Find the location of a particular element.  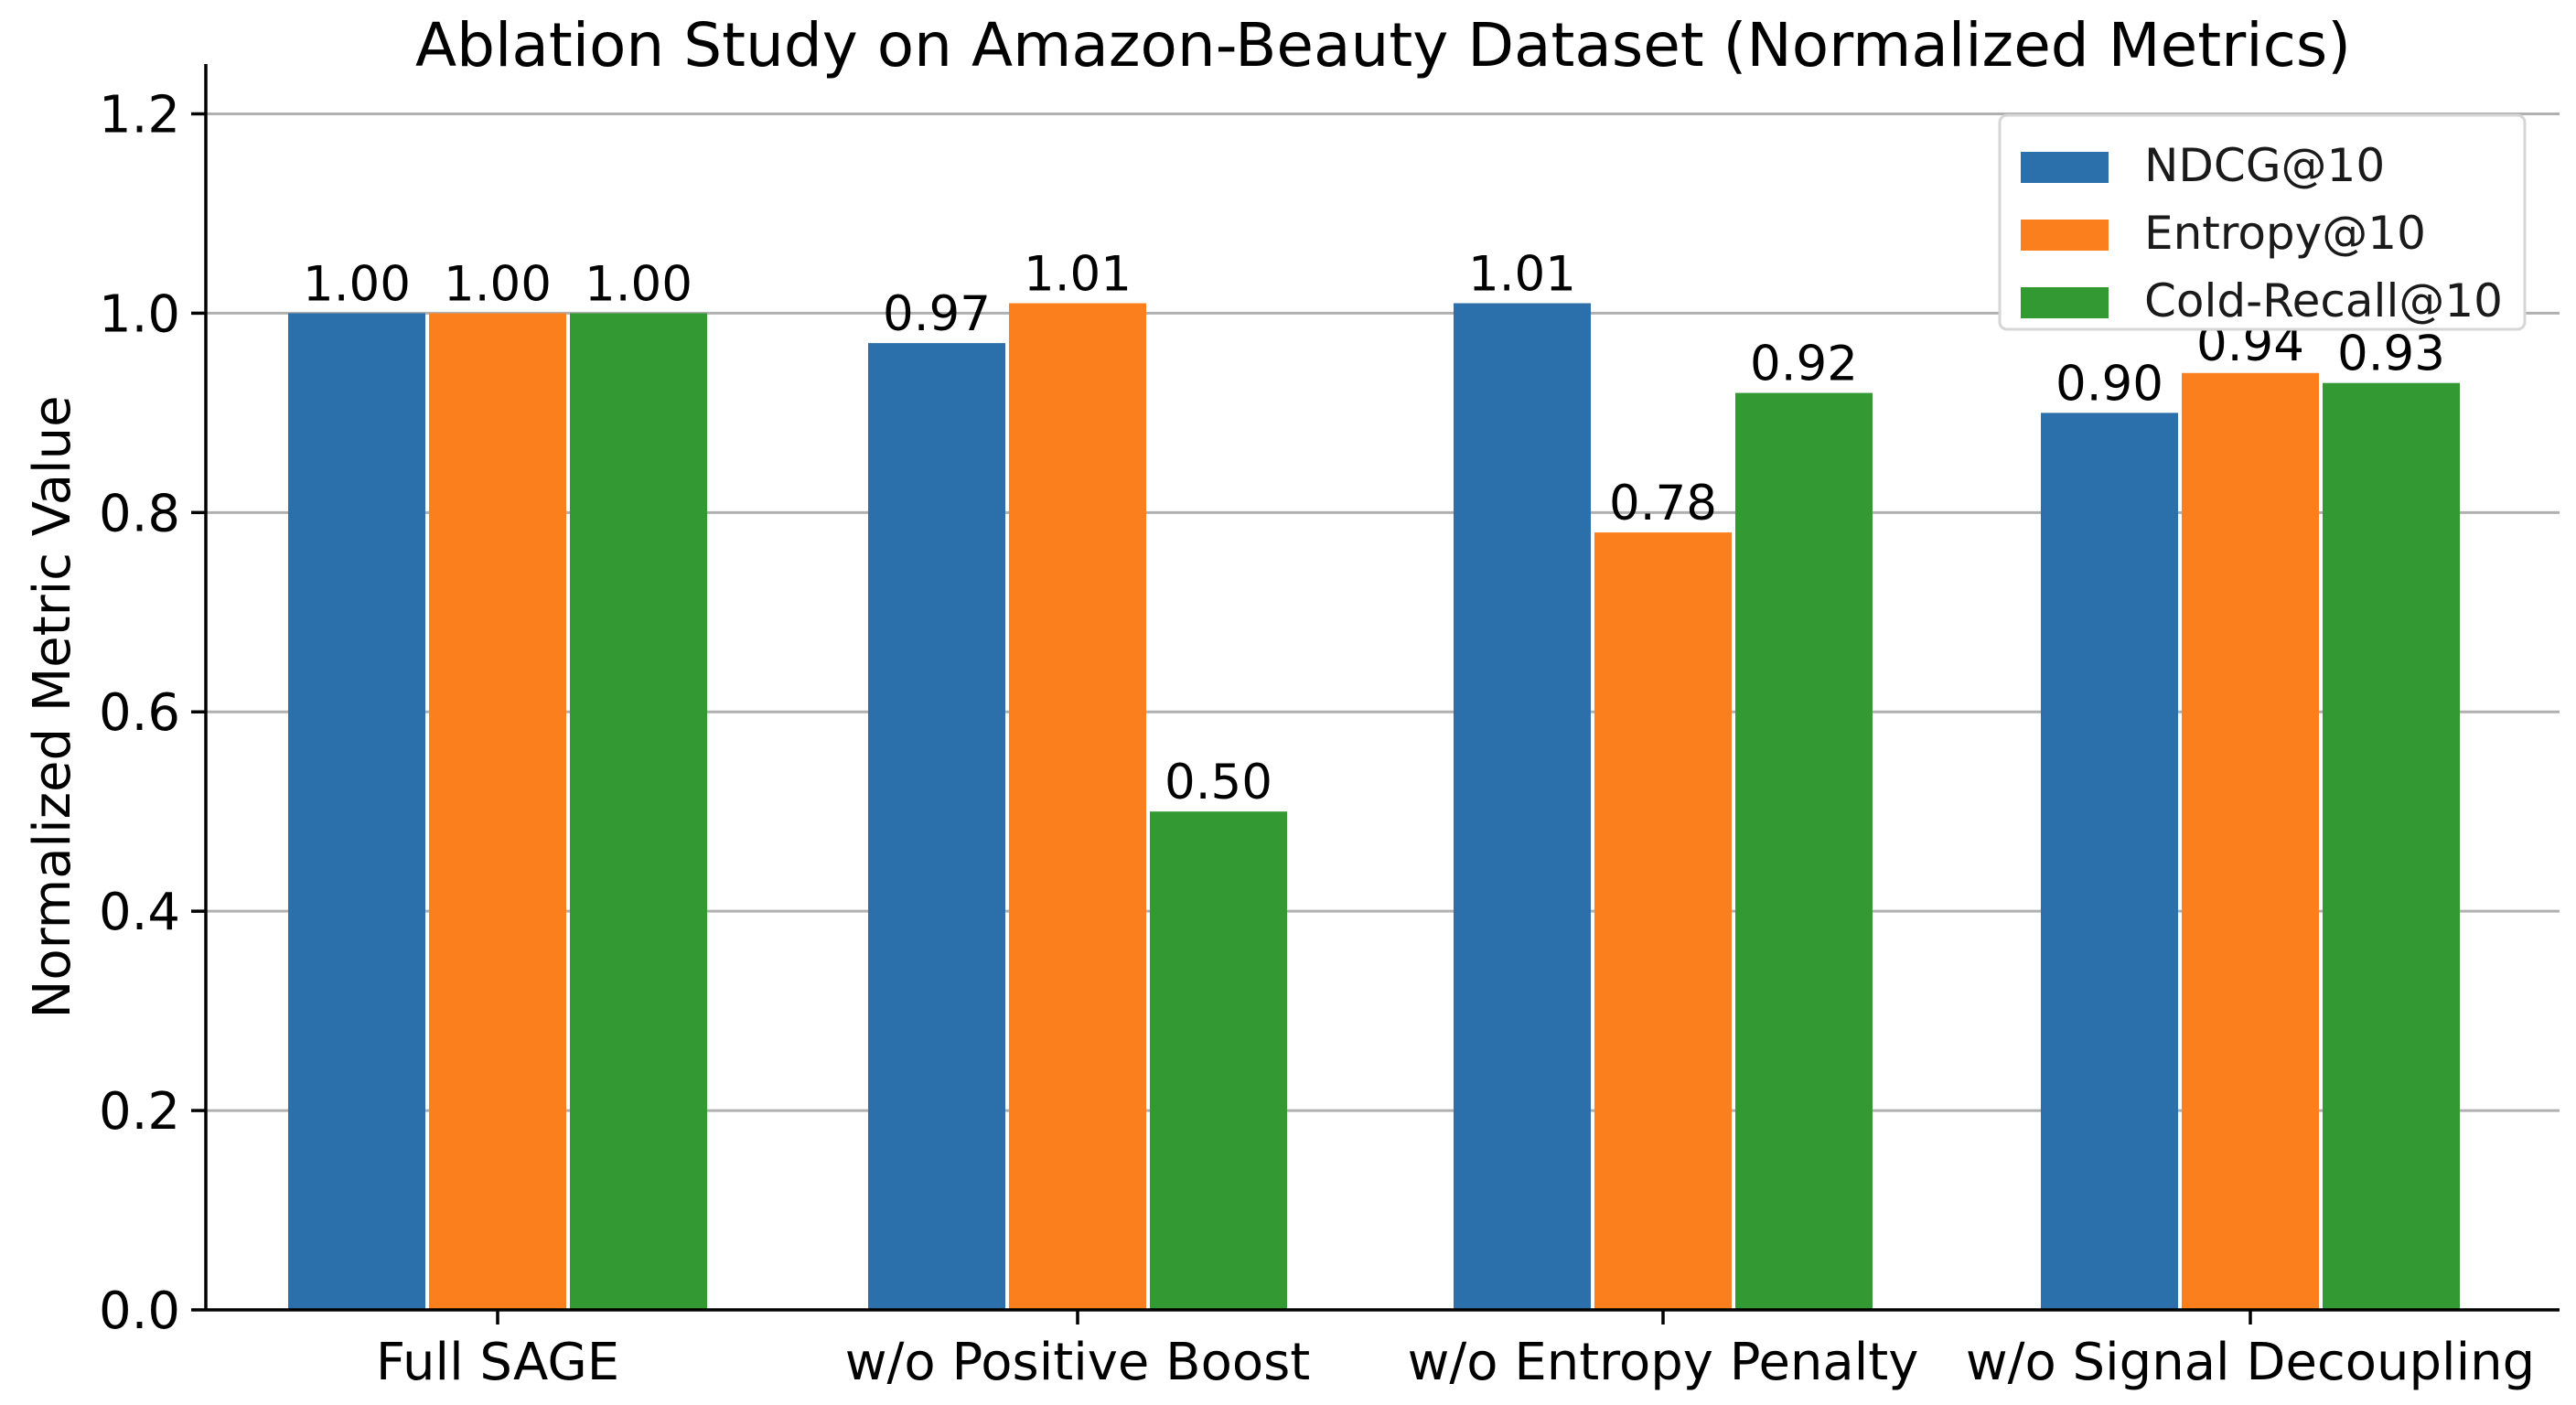

x-tick-label: w/o Positive Boost is located at coordinates (1077, 1362).